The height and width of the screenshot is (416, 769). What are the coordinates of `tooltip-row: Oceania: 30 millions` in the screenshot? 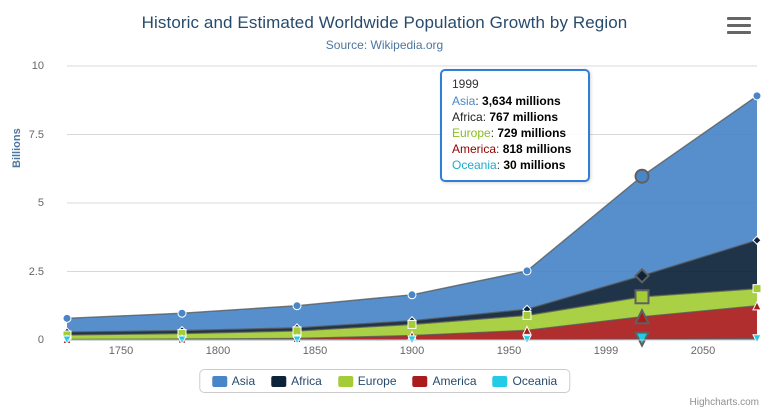 It's located at (515, 165).